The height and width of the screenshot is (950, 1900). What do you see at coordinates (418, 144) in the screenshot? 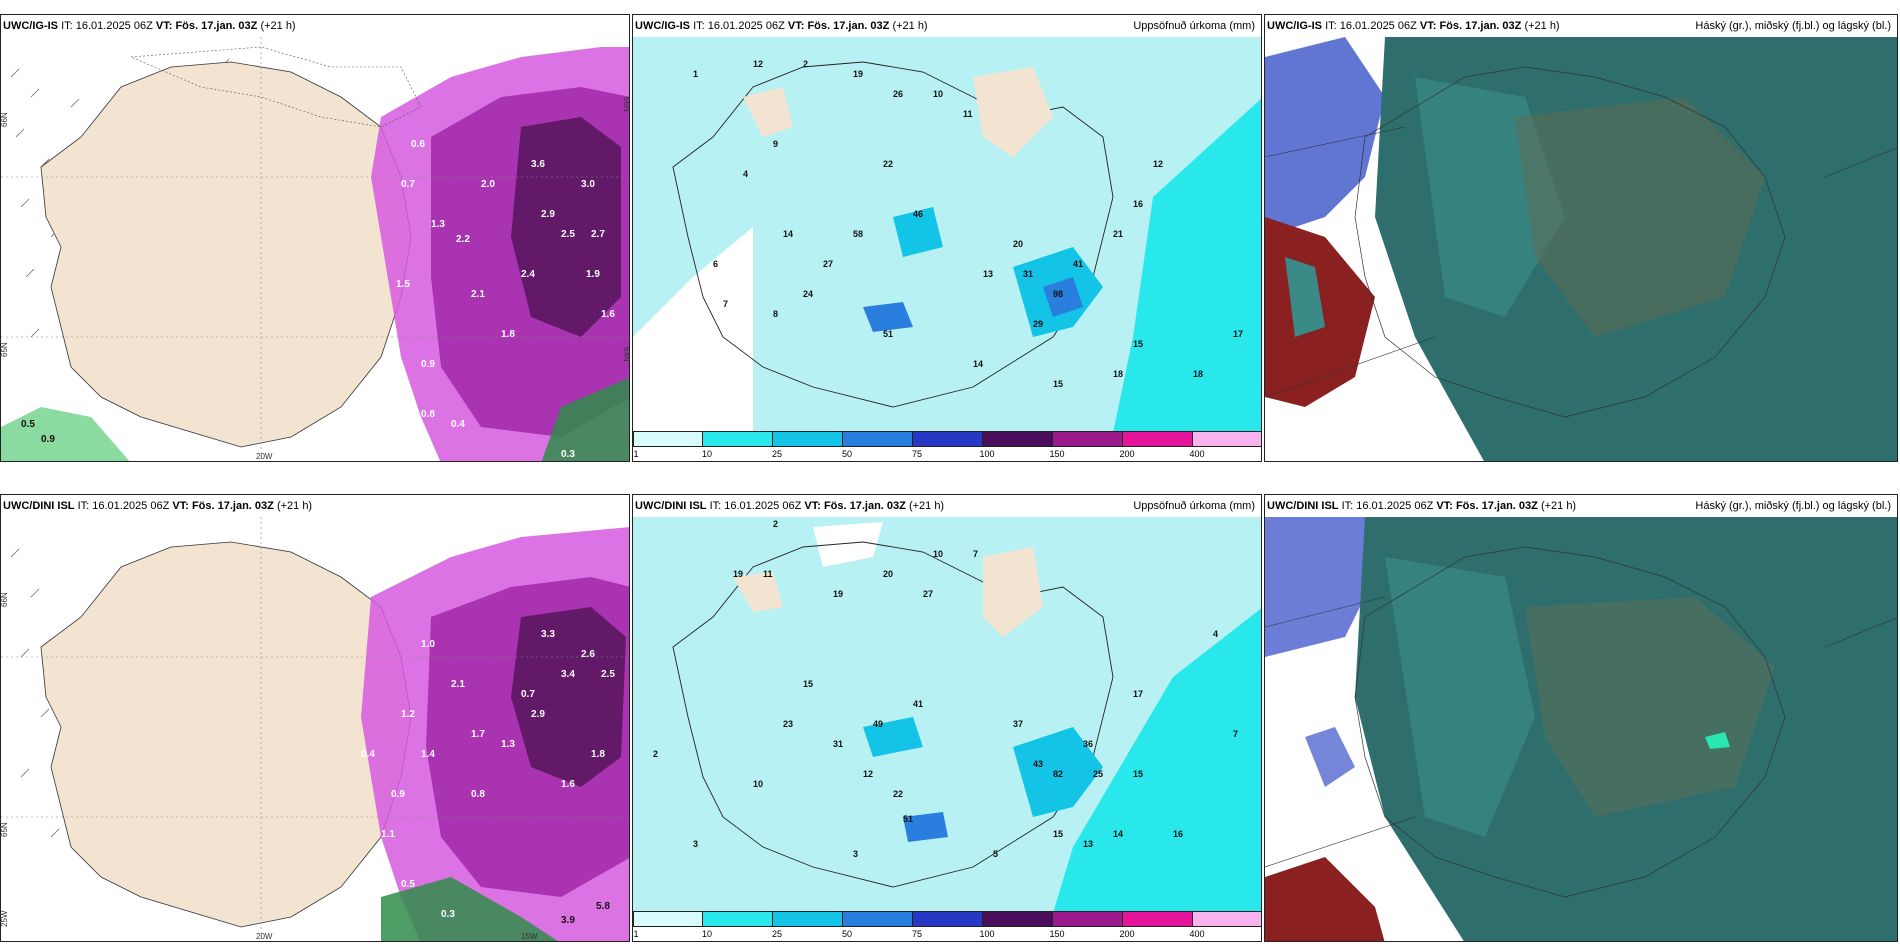
I see `snow-label: 0.6` at bounding box center [418, 144].